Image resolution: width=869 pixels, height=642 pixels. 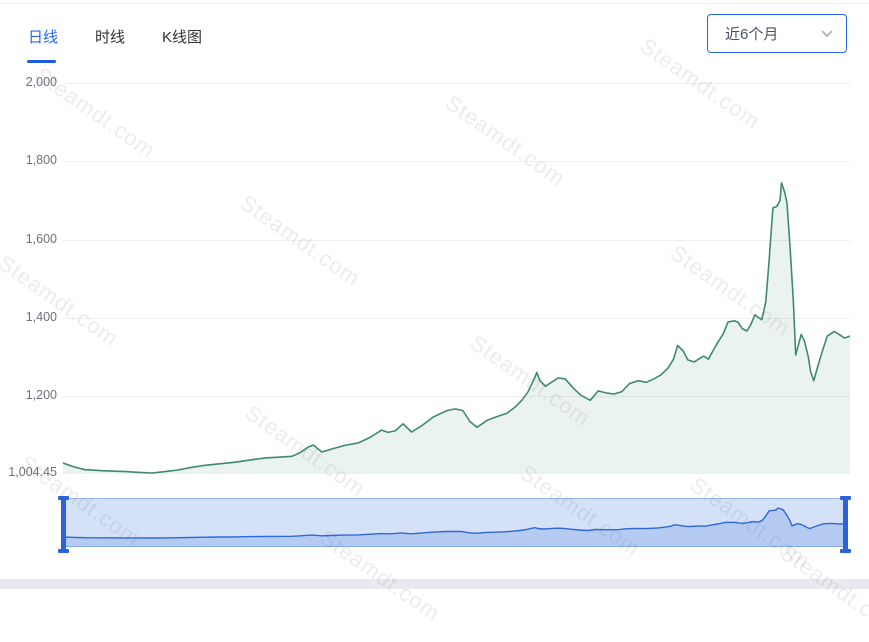 I want to click on navigator-left-handle, so click(x=63, y=524).